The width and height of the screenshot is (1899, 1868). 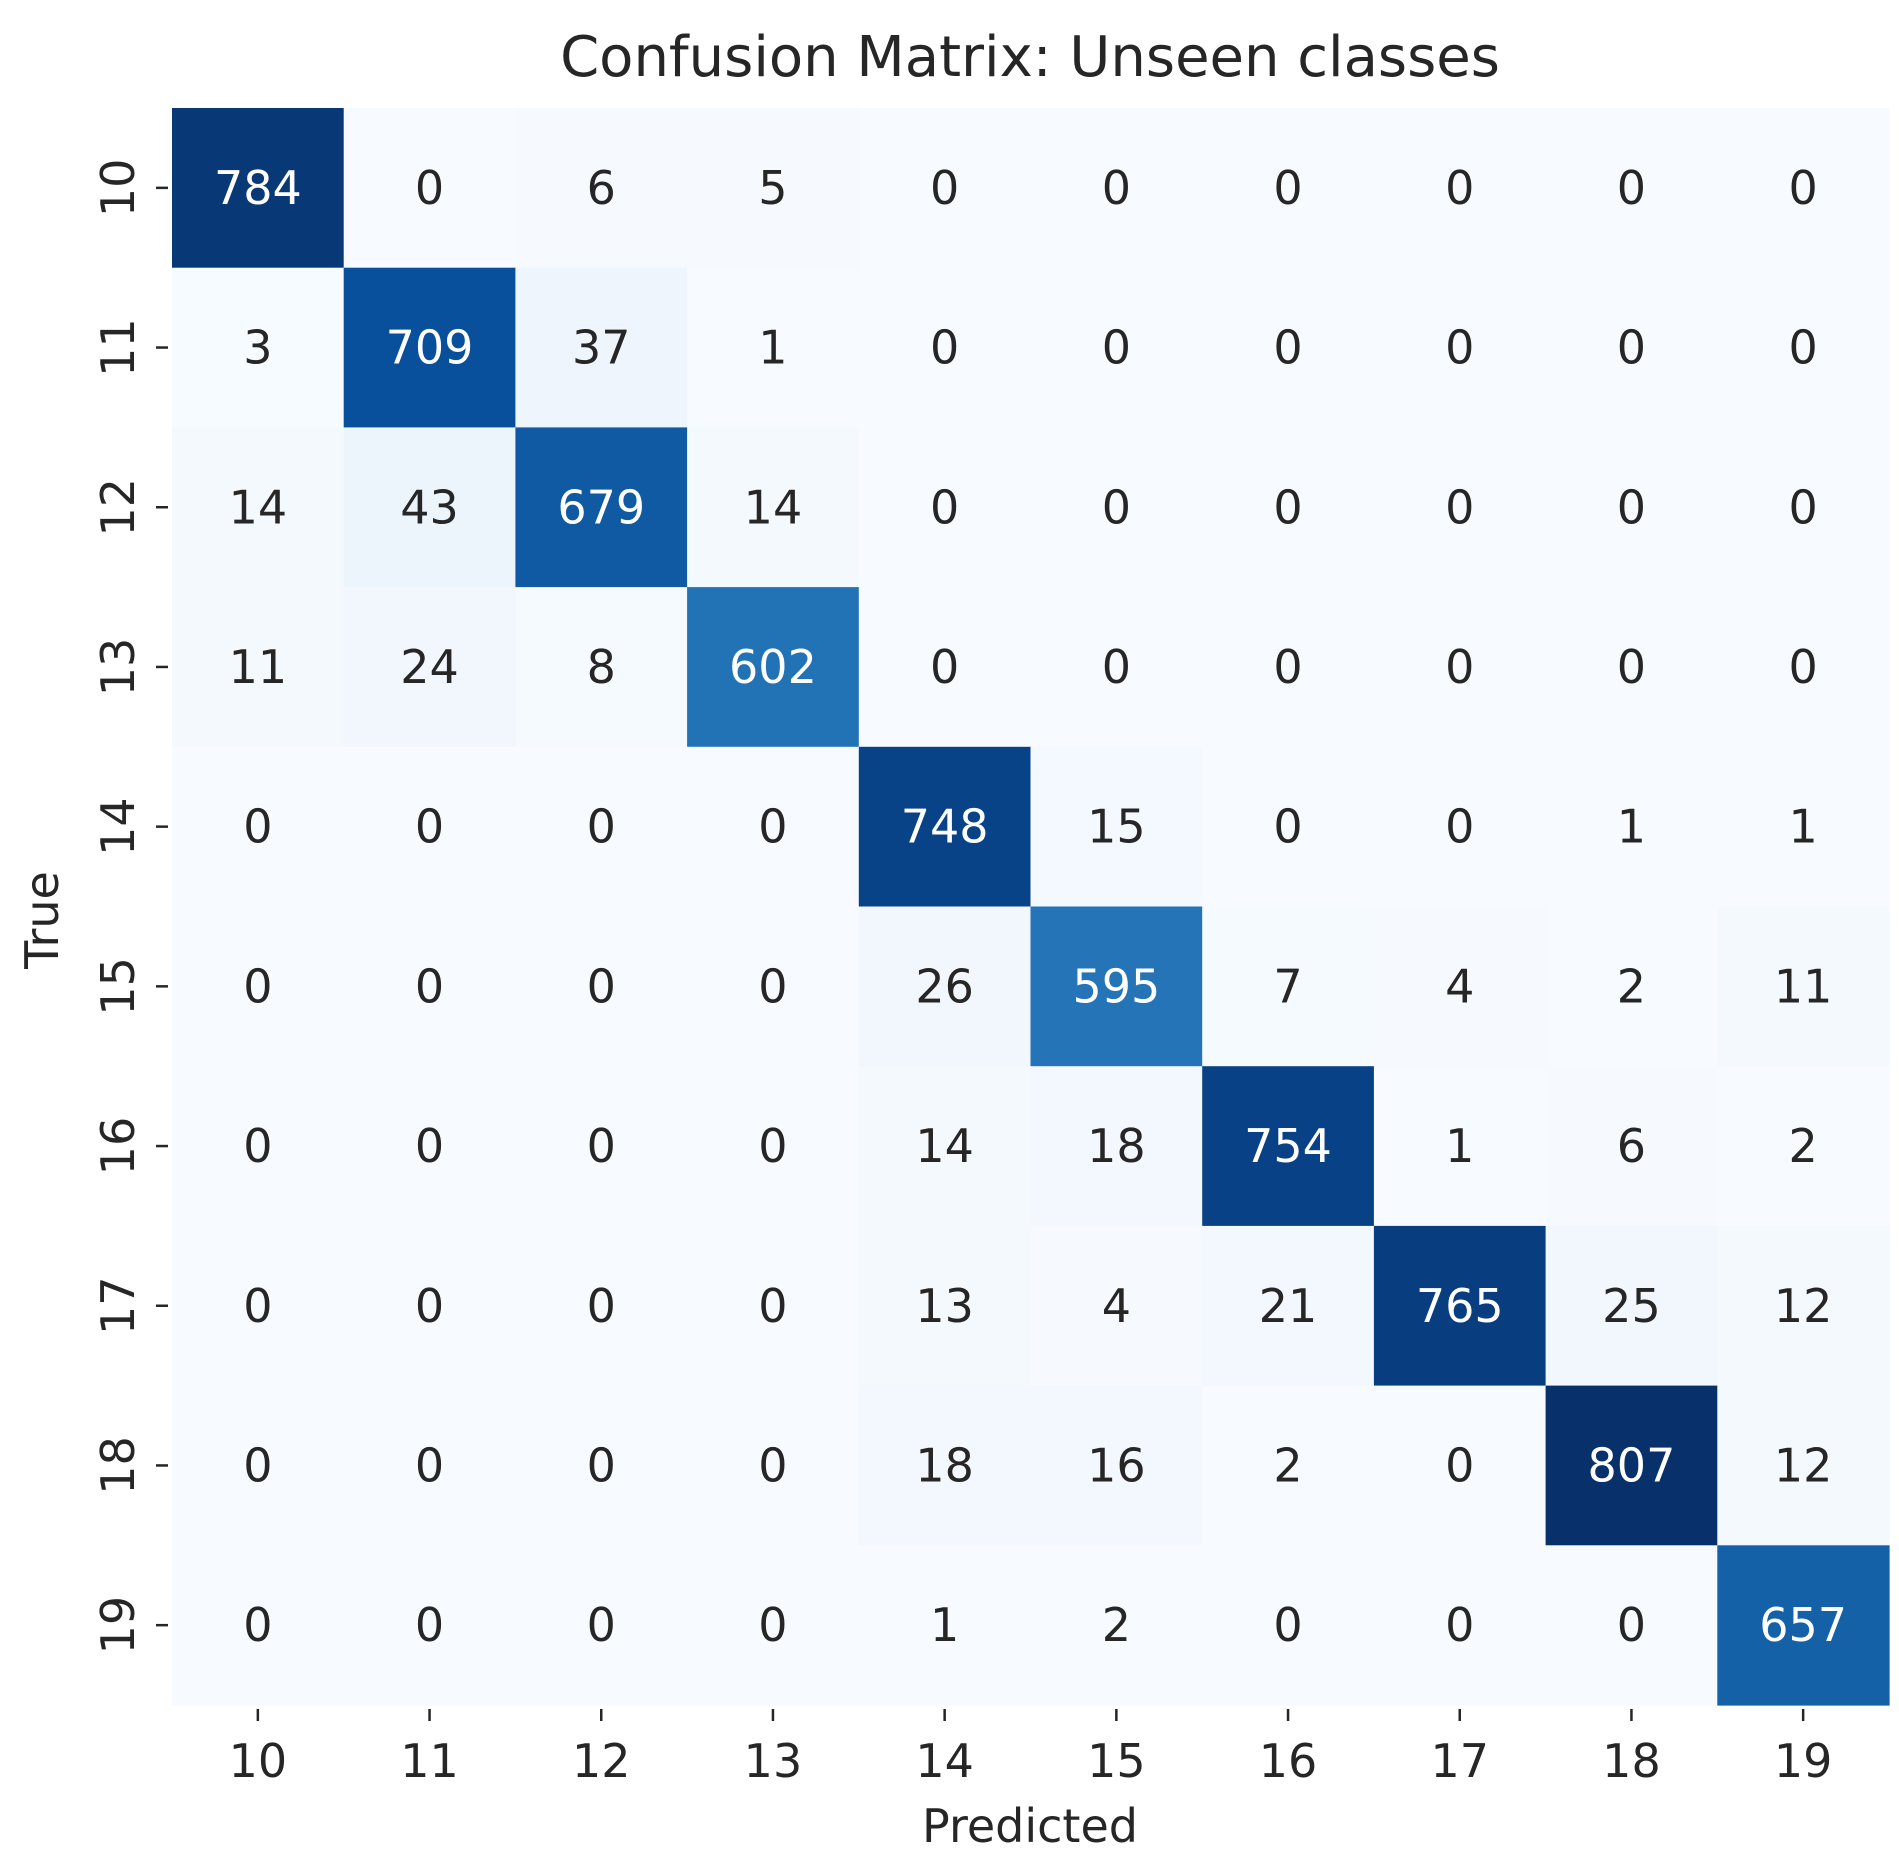 I want to click on cell-value-label: 15, so click(x=1116, y=827).